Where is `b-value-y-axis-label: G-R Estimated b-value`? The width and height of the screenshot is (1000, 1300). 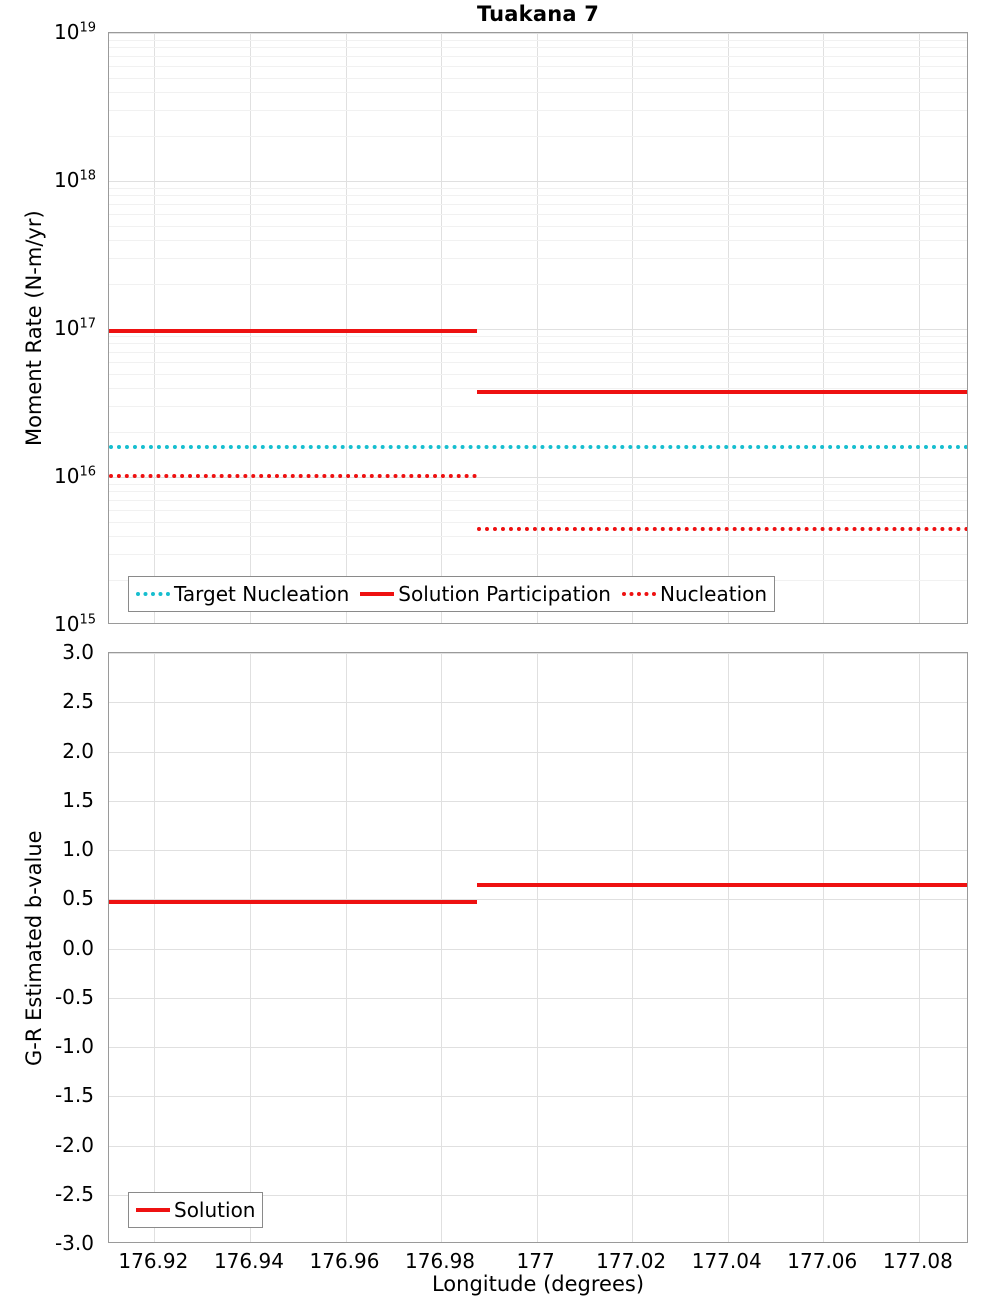 b-value-y-axis-label: G-R Estimated b-value is located at coordinates (34, 947).